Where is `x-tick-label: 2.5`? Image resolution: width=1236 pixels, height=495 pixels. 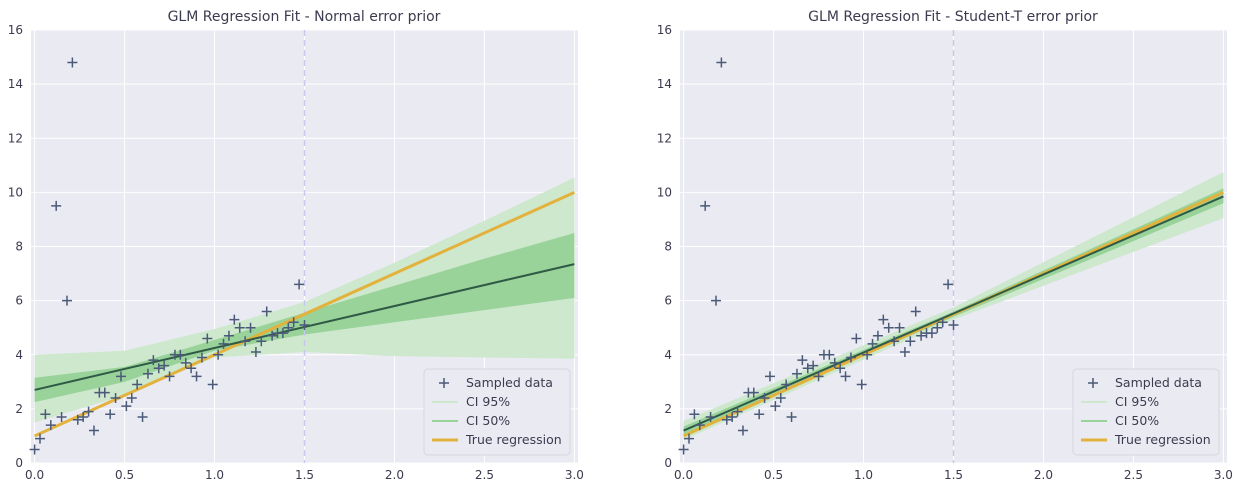
x-tick-label: 2.5 is located at coordinates (1133, 475).